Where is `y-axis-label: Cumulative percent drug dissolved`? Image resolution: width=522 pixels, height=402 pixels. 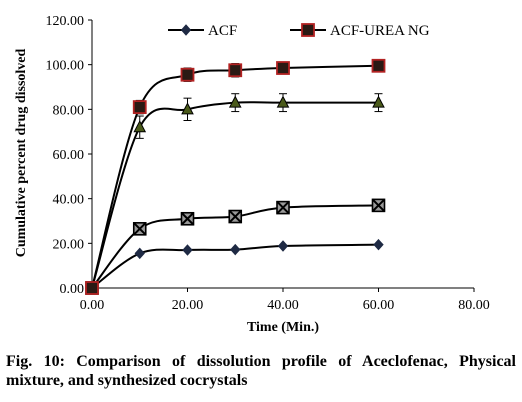 y-axis-label: Cumulative percent drug dissolved is located at coordinates (21, 152).